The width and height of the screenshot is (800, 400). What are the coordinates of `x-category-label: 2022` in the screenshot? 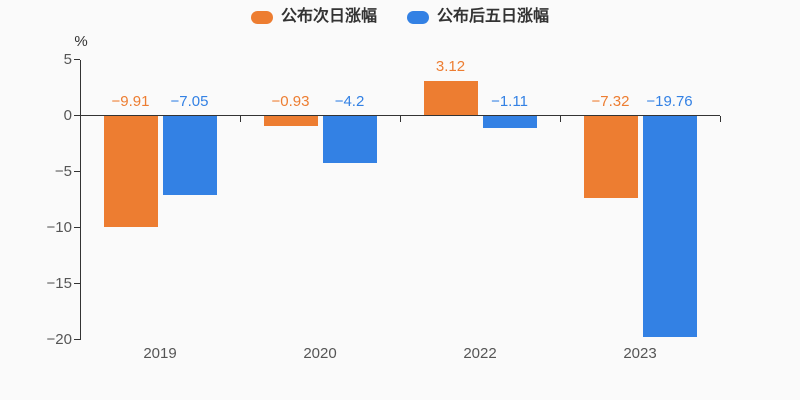 It's located at (480, 353).